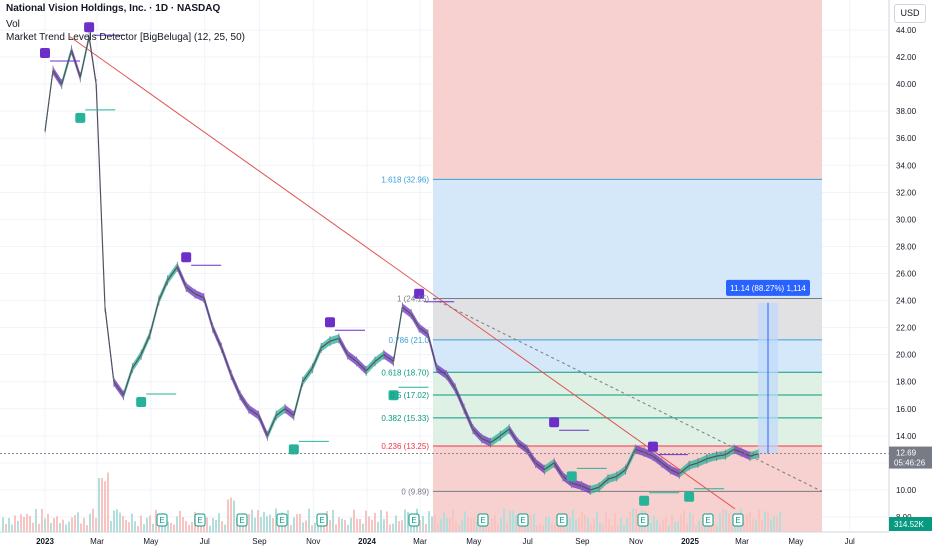 The height and width of the screenshot is (555, 932). What do you see at coordinates (906, 138) in the screenshot?
I see `price-tick-label: 36.00` at bounding box center [906, 138].